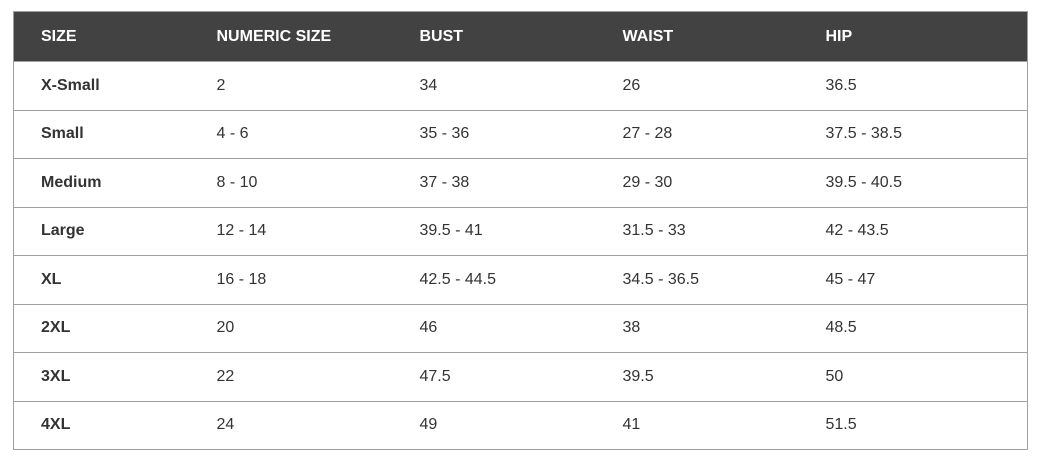 The height and width of the screenshot is (463, 1051). I want to click on table-cell: 41, so click(697, 425).